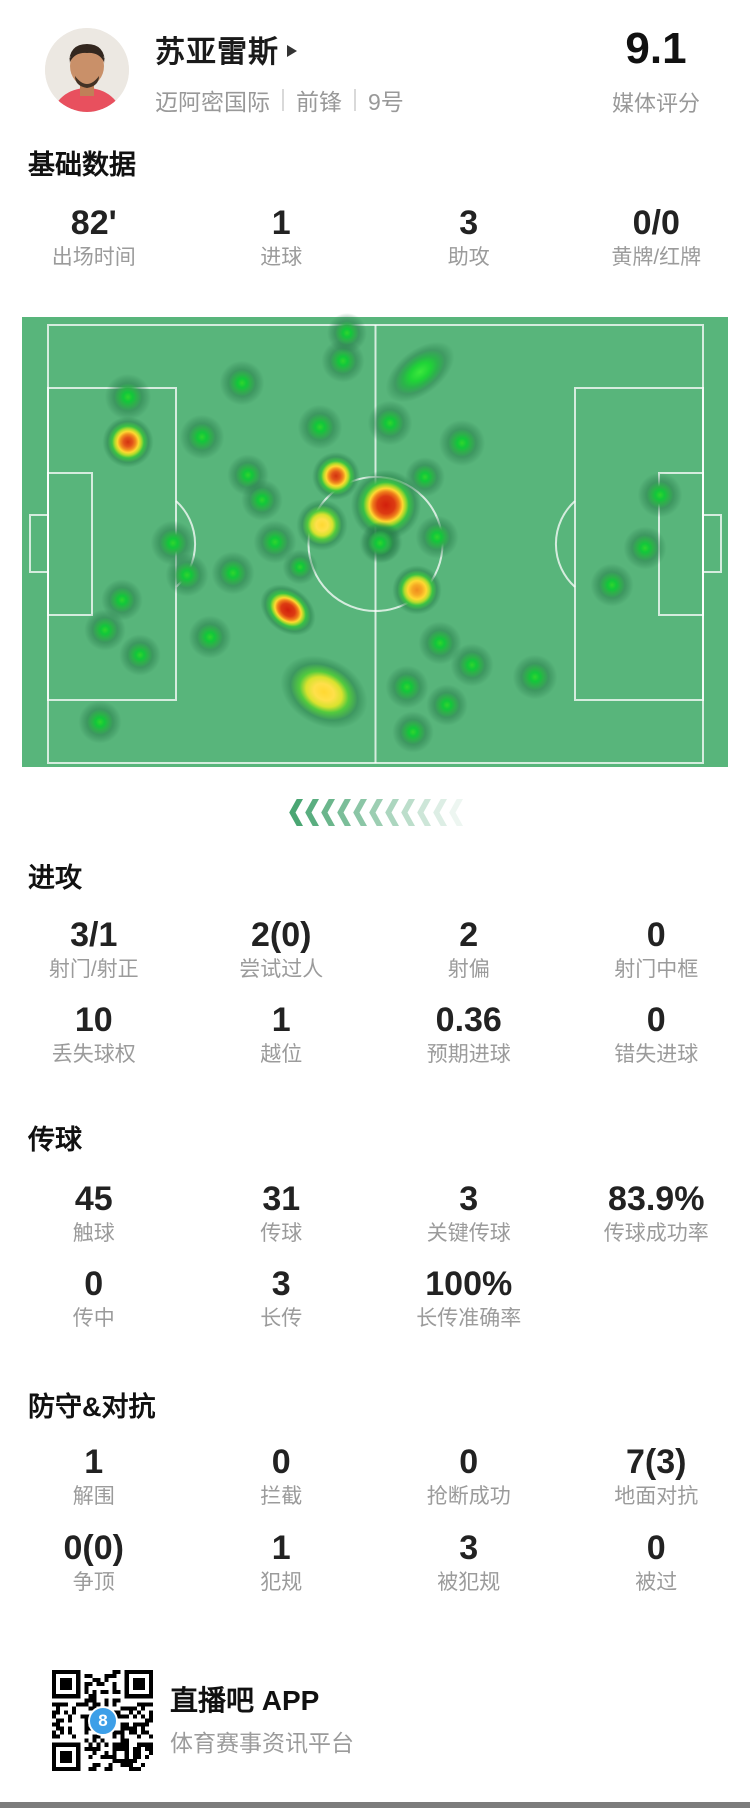 The image size is (750, 1808). I want to click on player-name: 苏亚雷斯, so click(217, 52).